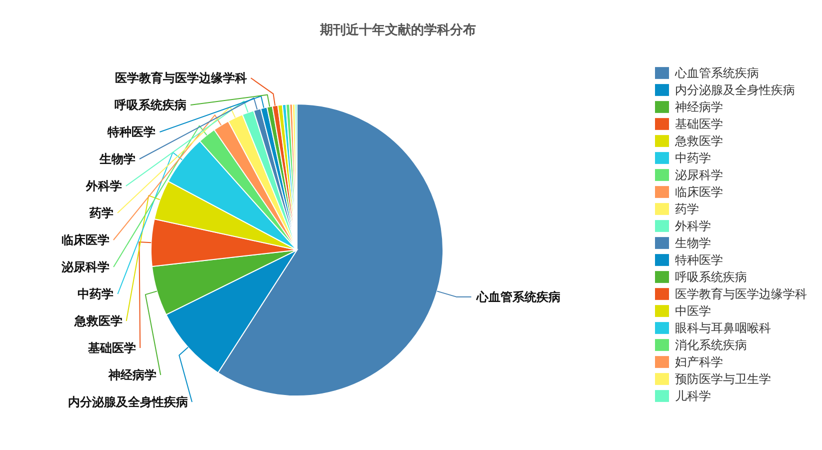  What do you see at coordinates (85, 267) in the screenshot?
I see `slice-label: 泌尿科学` at bounding box center [85, 267].